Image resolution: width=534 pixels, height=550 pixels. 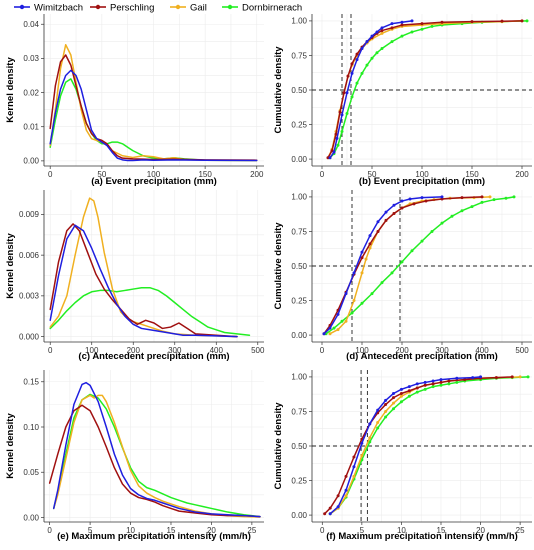 What do you see at coordinates (31, 382) in the screenshot?
I see `y-tick-label: 0.15` at bounding box center [31, 382].